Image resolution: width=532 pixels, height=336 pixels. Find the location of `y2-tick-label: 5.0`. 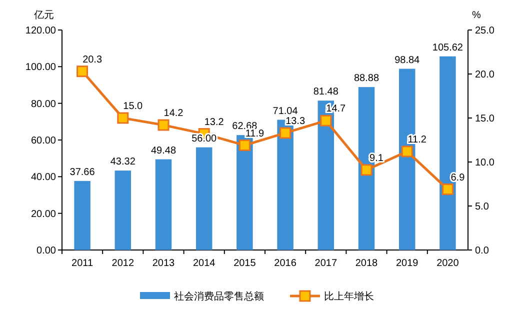

y2-tick-label: 5.0 is located at coordinates (482, 207).